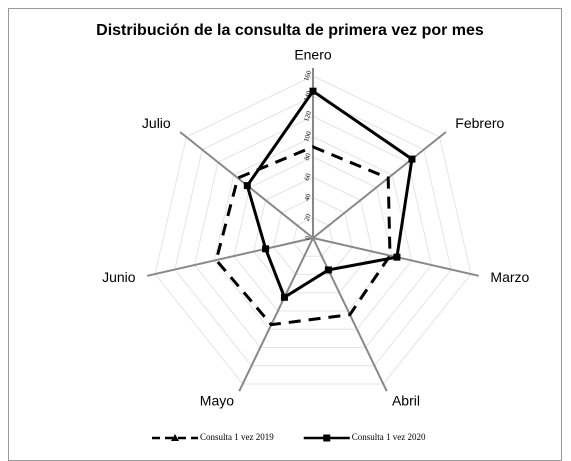  What do you see at coordinates (307, 136) in the screenshot?
I see `r-tick-label: 100` at bounding box center [307, 136].